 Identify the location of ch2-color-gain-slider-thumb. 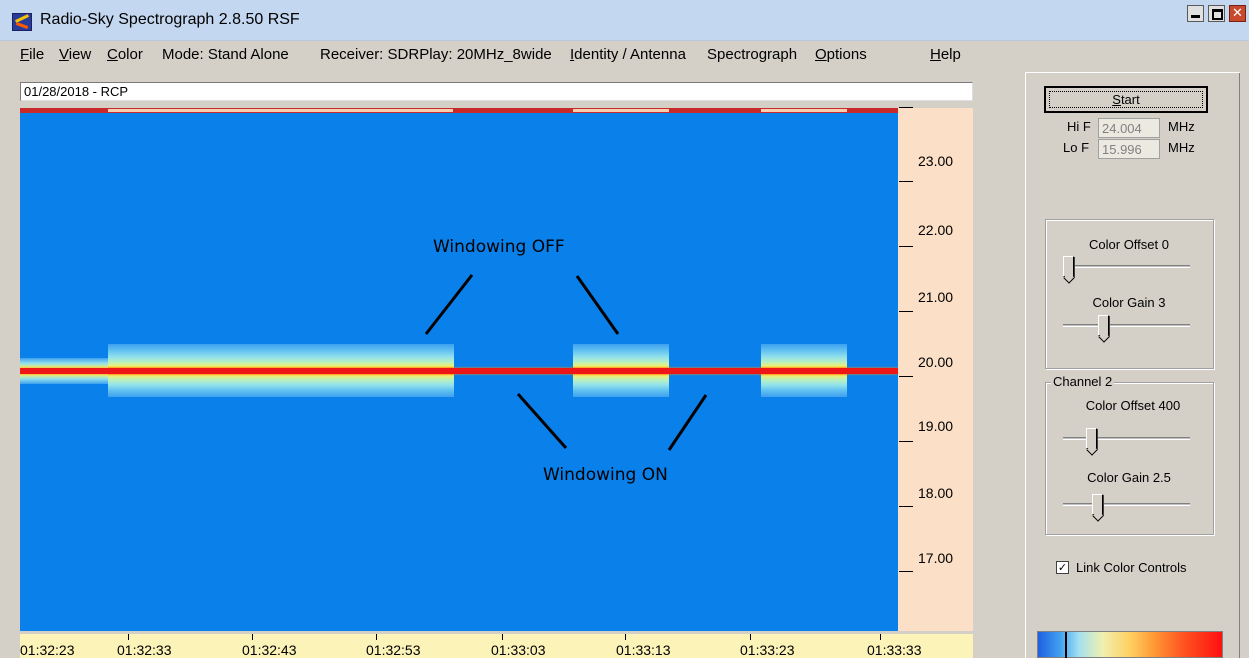
(1097, 504).